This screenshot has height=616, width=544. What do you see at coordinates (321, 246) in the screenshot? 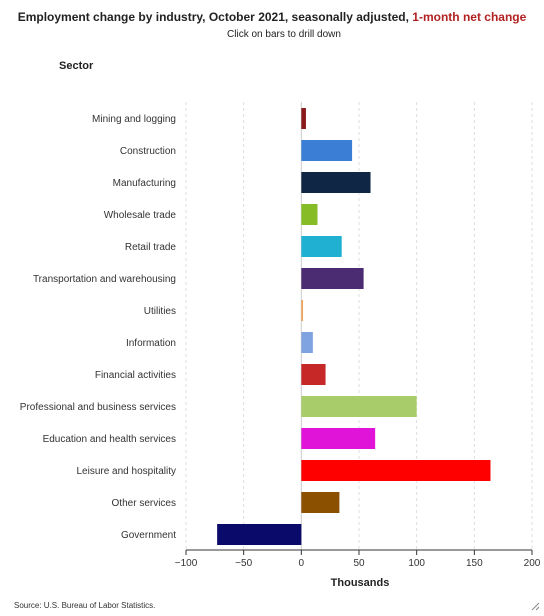
I see `bar-retail-trade` at bounding box center [321, 246].